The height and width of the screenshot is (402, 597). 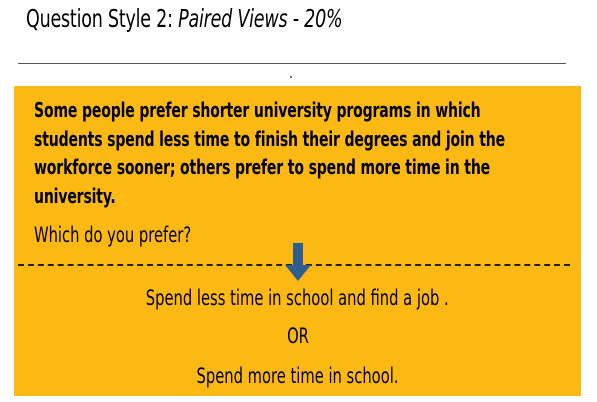 What do you see at coordinates (113, 235) in the screenshot?
I see `which-prompt: Which do you prefer?` at bounding box center [113, 235].